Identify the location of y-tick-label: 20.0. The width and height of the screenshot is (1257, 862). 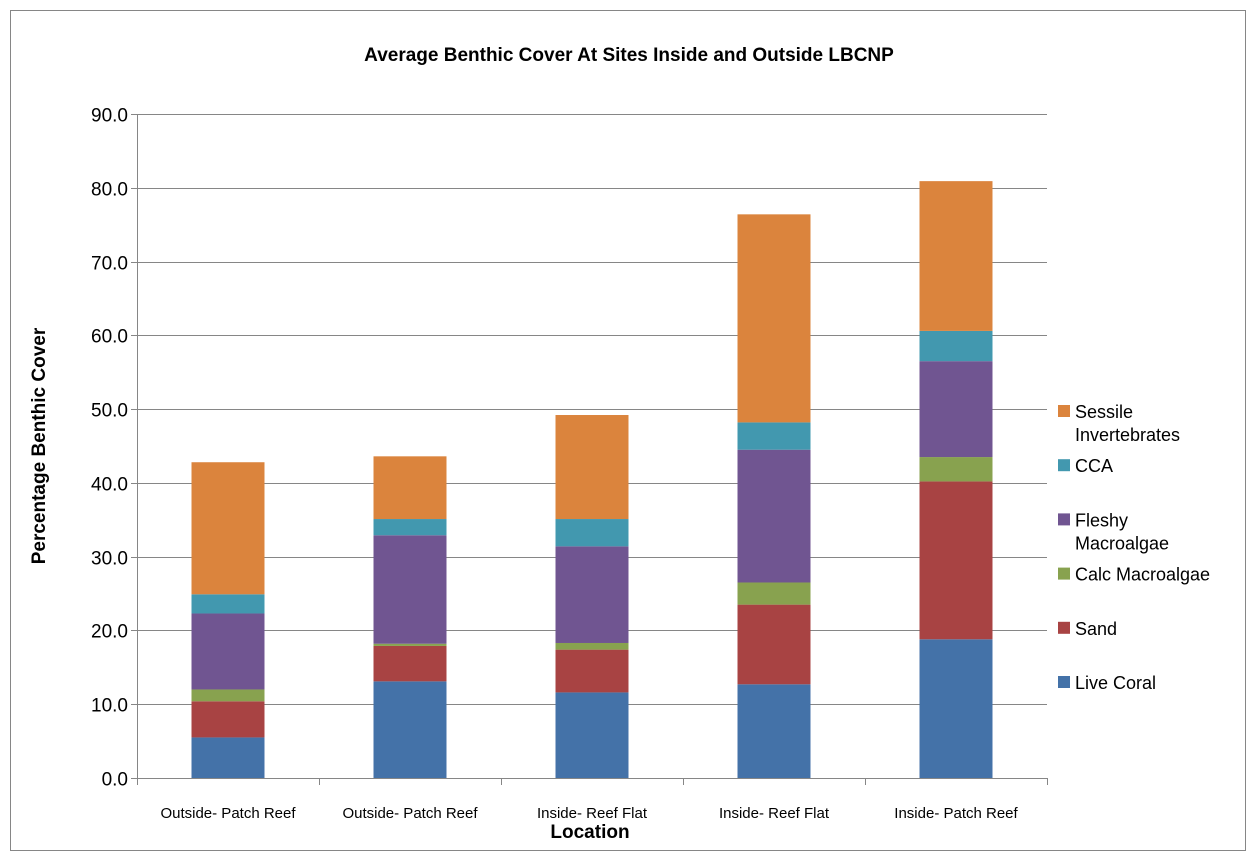
(109, 632).